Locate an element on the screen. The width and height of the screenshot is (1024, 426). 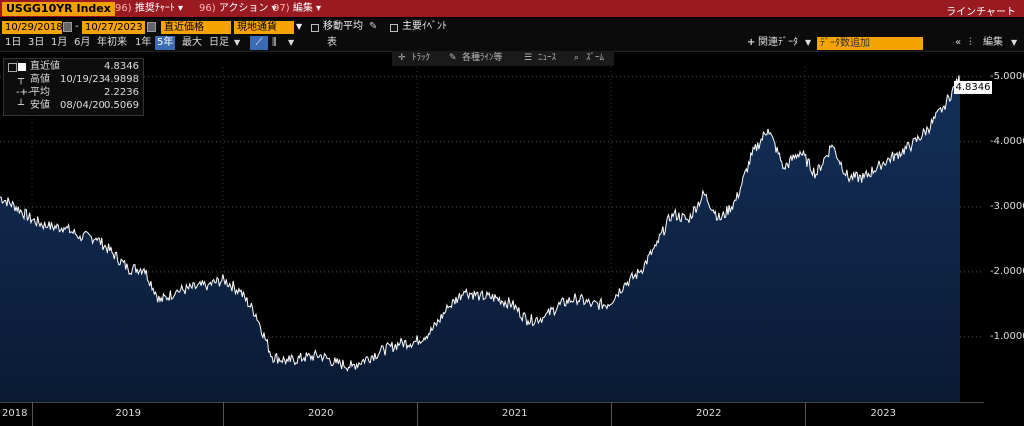
legend-high: ┬ 高値 10/19/23 4.9898 is located at coordinates (73, 79).